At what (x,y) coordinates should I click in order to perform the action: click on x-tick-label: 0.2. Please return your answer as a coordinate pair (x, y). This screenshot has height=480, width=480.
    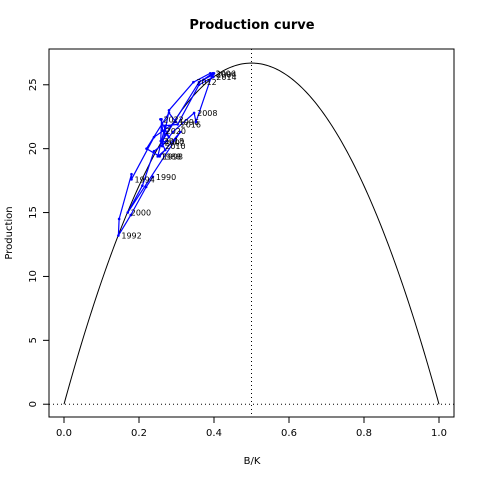
    Looking at the image, I should click on (139, 433).